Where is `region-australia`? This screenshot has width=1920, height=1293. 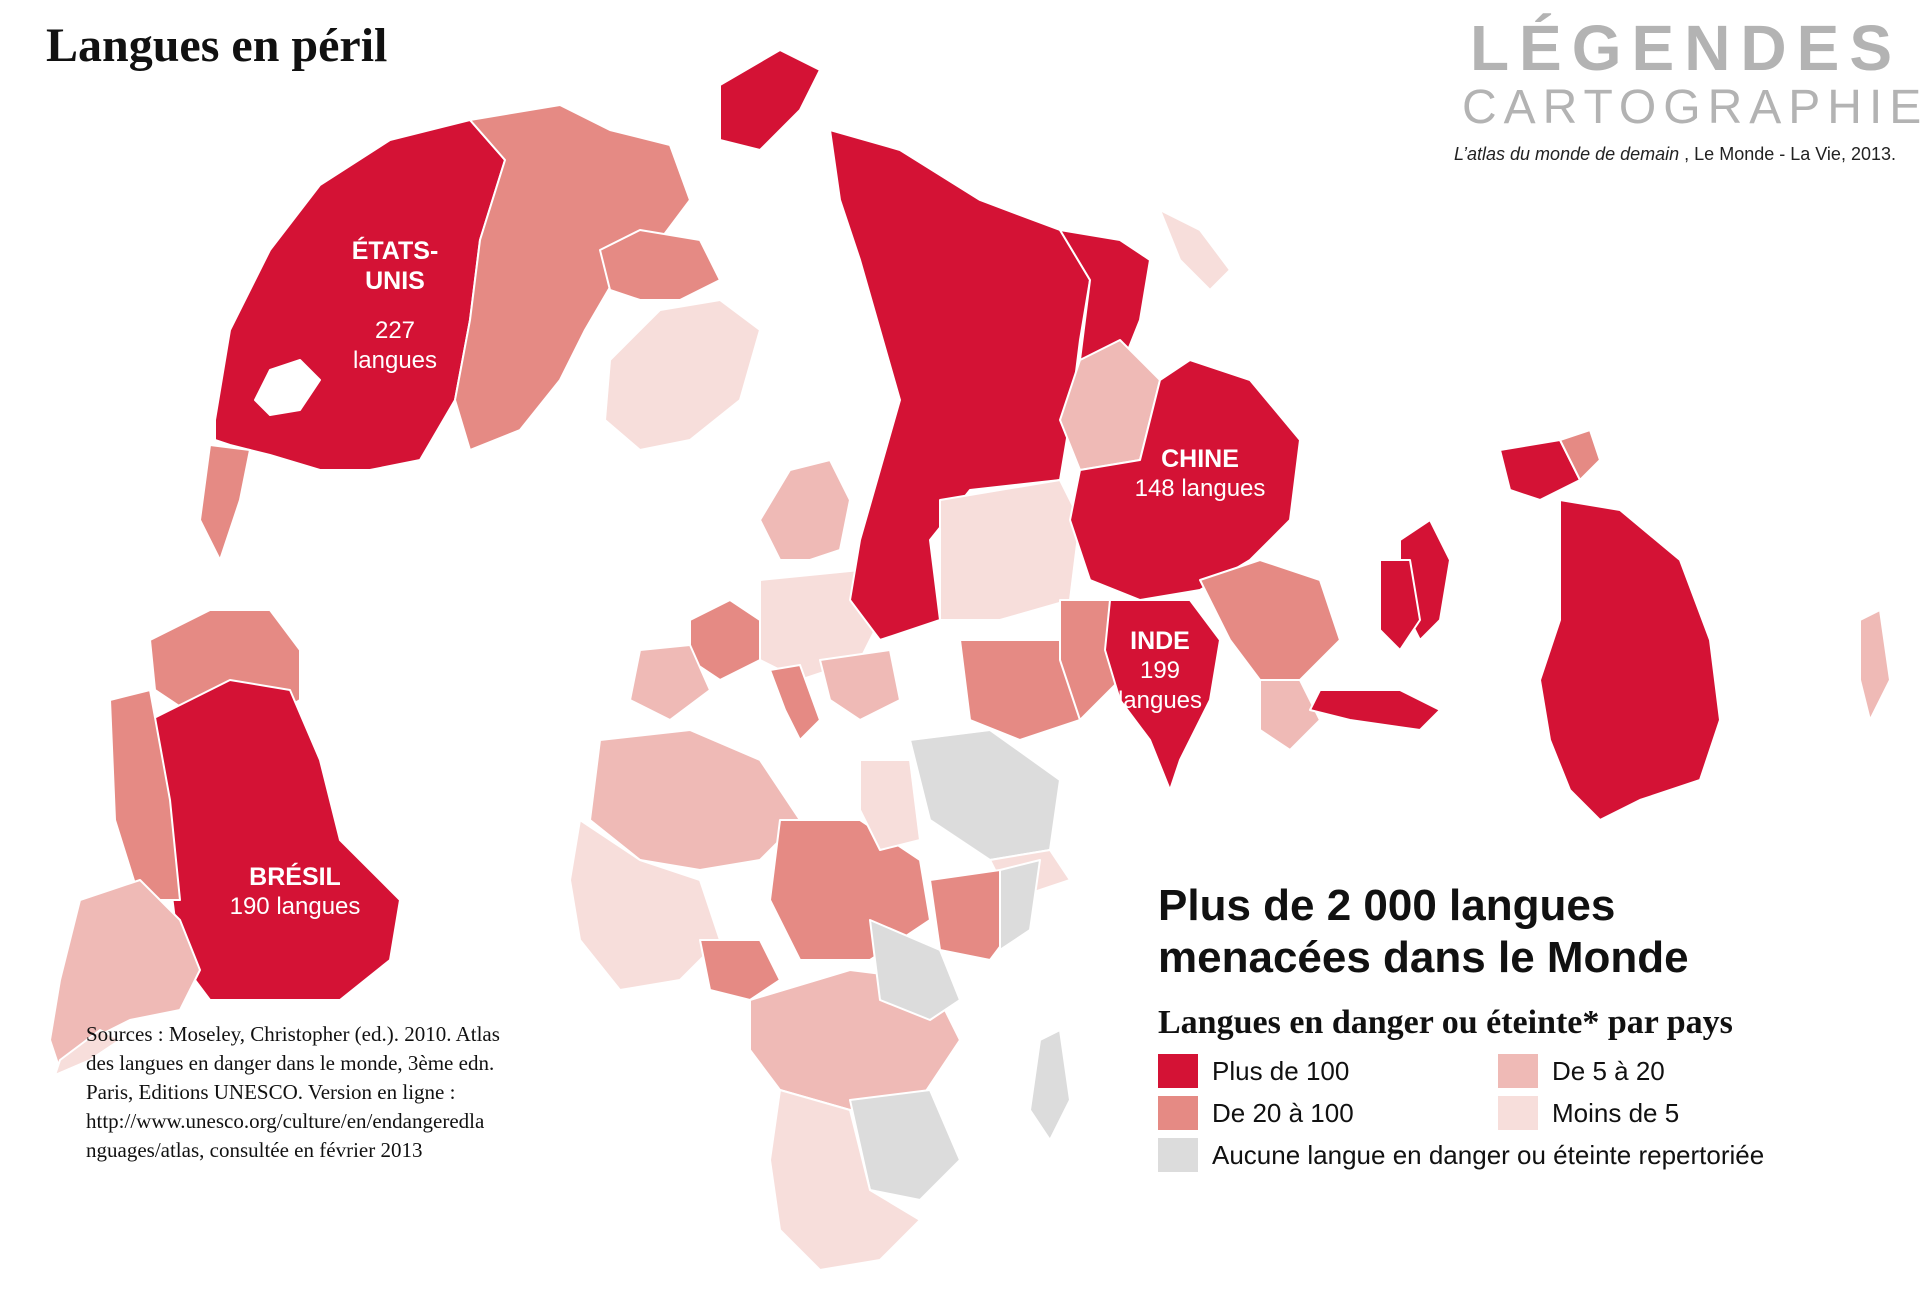
region-australia is located at coordinates (1630, 660).